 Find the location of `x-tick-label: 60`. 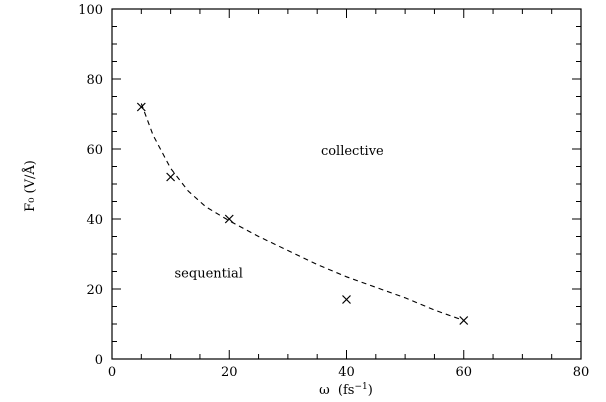

x-tick-label: 60 is located at coordinates (463, 372).